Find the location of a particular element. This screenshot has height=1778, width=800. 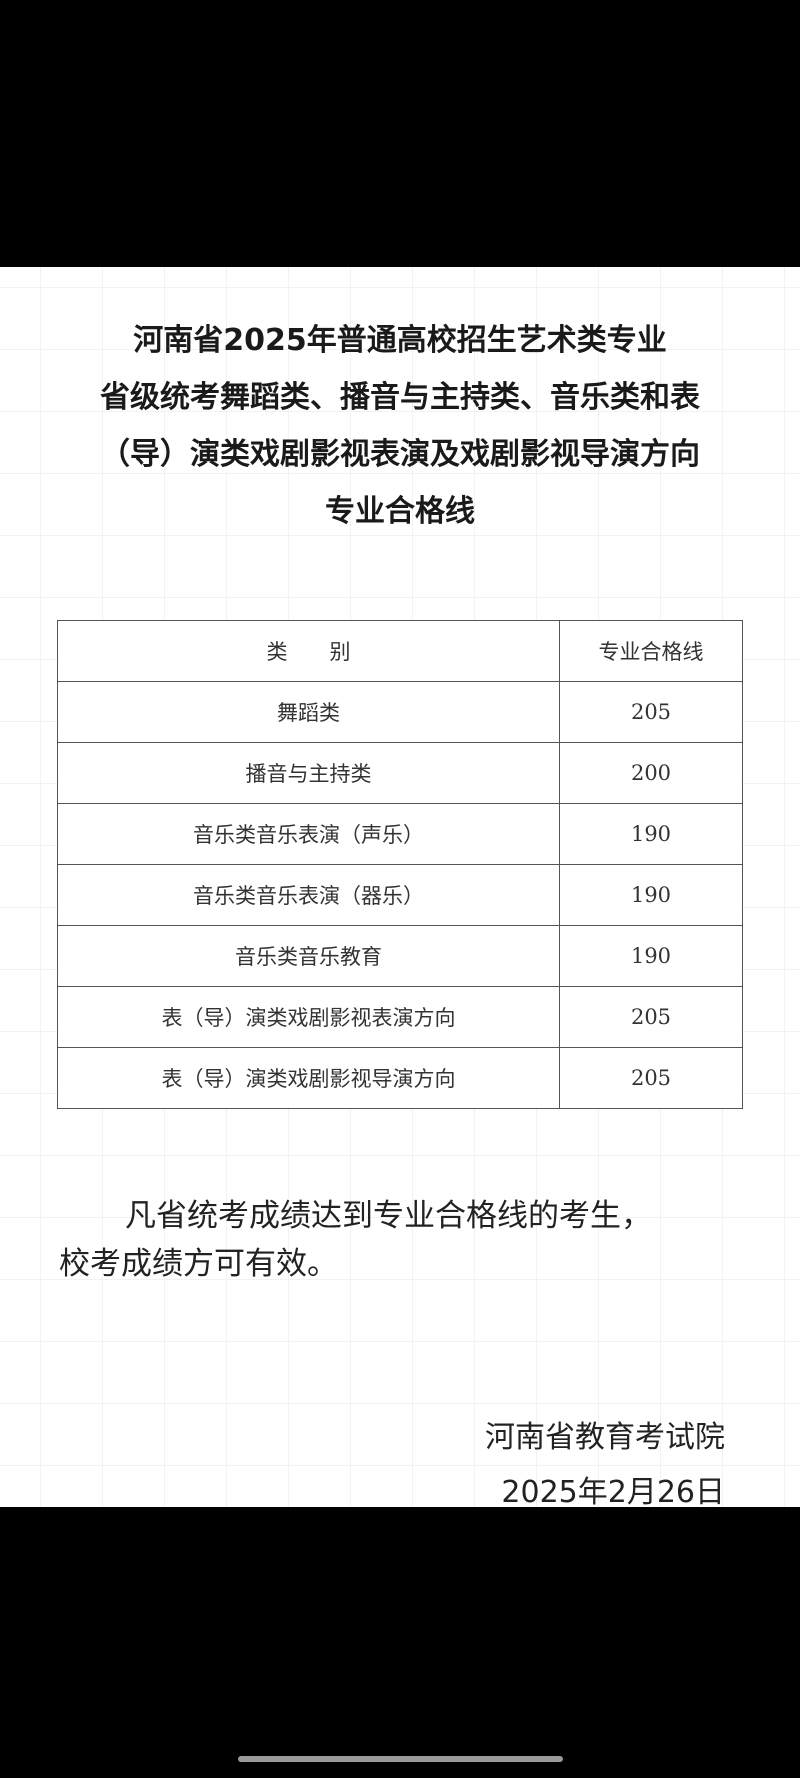

table-header-row: 类 别 专业合格线 is located at coordinates (400, 651).